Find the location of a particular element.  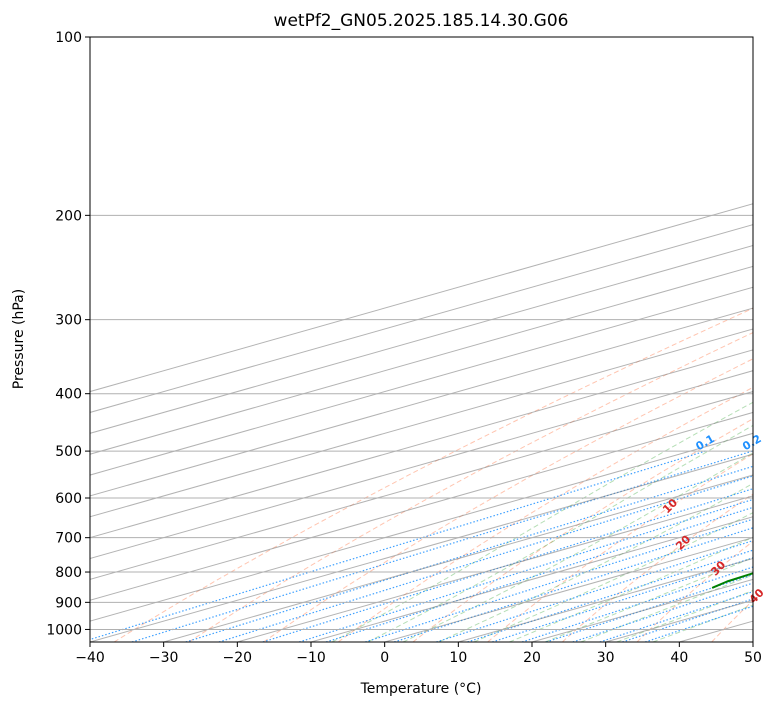

x-tick-label: 0 is located at coordinates (384, 658).